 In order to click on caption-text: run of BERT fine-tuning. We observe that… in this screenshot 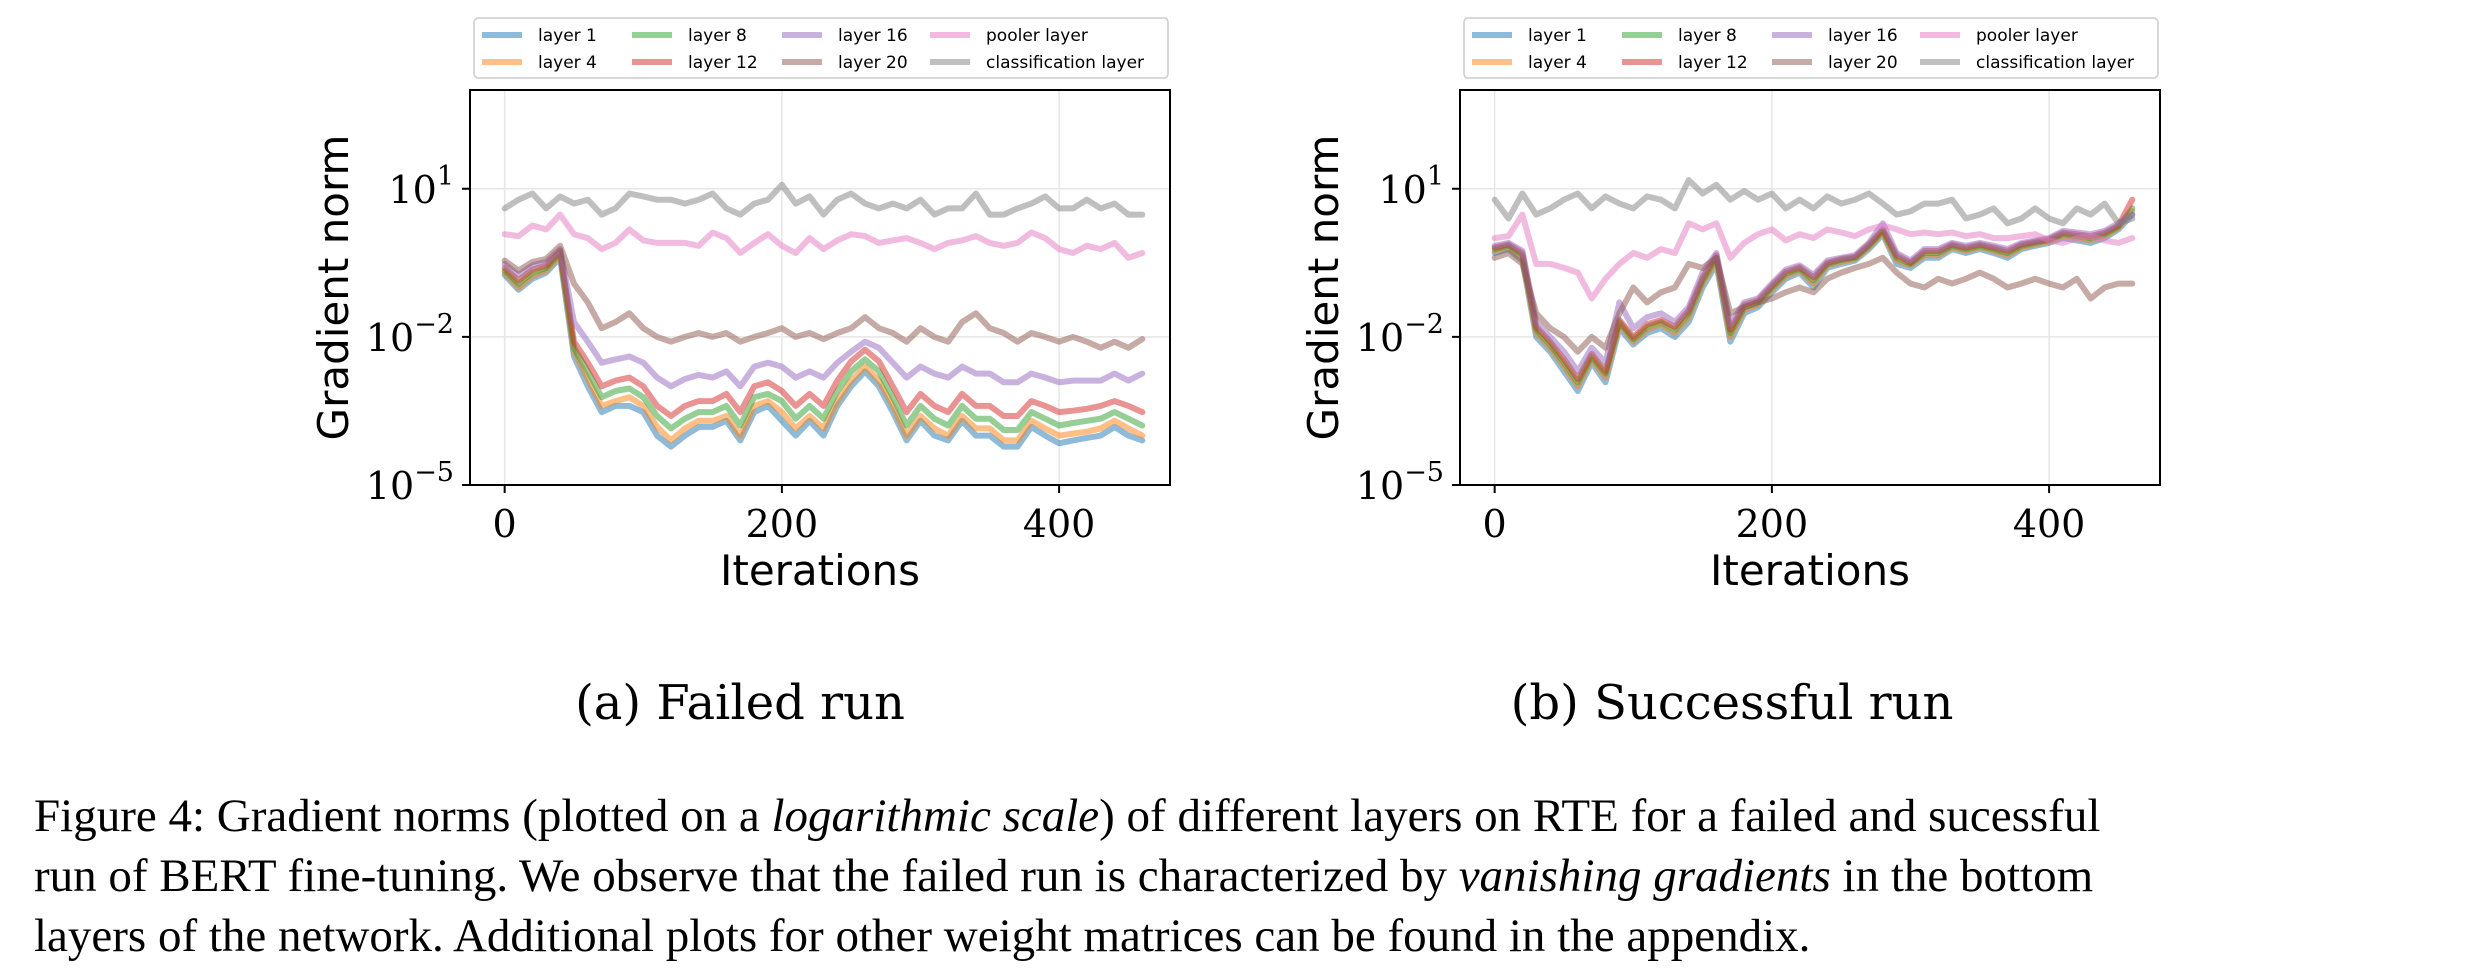, I will do `click(746, 876)`.